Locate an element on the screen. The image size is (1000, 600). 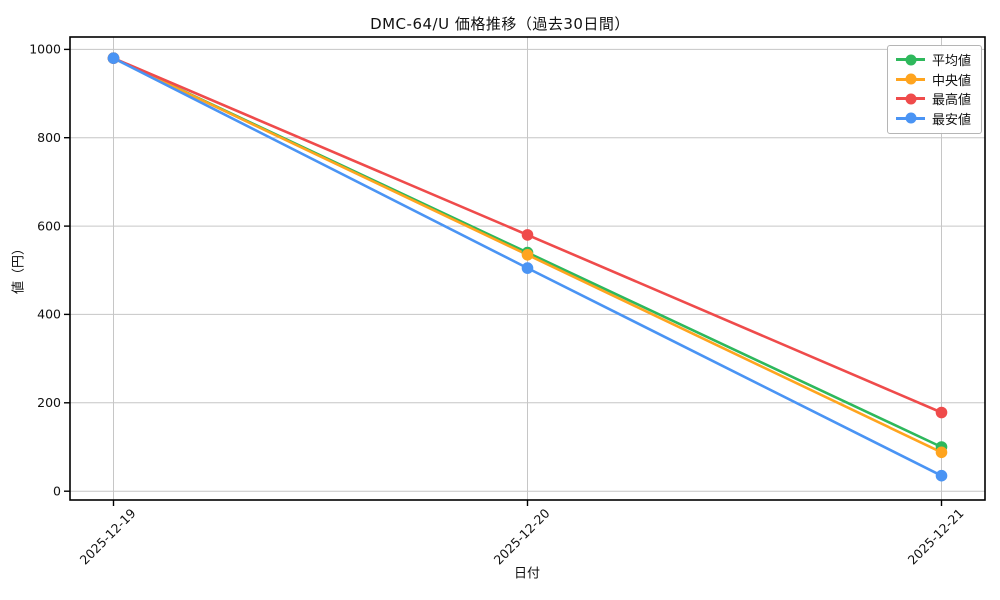
x-tick-label: 2025-12-21 is located at coordinates (936, 537).